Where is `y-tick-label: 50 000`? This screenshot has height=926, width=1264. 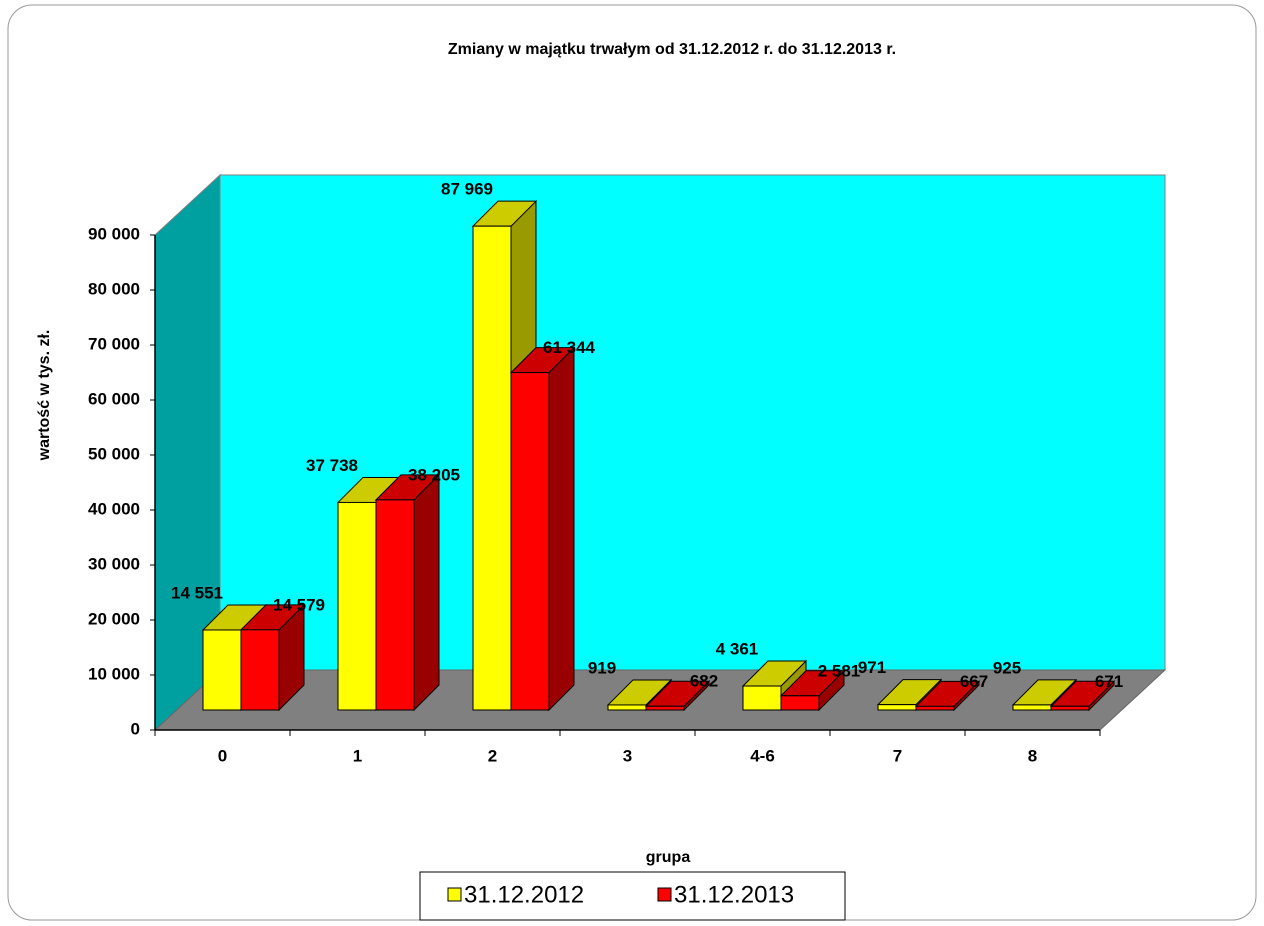
y-tick-label: 50 000 is located at coordinates (114, 453).